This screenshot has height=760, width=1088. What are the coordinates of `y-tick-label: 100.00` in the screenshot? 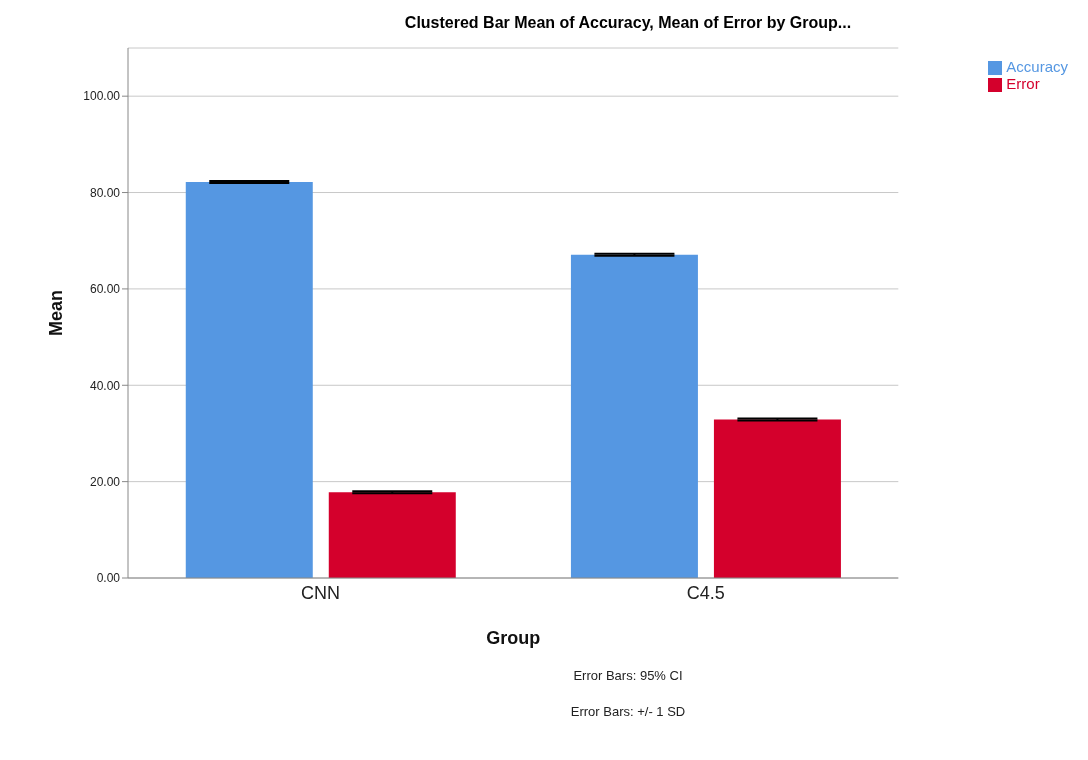 It's located at (102, 96).